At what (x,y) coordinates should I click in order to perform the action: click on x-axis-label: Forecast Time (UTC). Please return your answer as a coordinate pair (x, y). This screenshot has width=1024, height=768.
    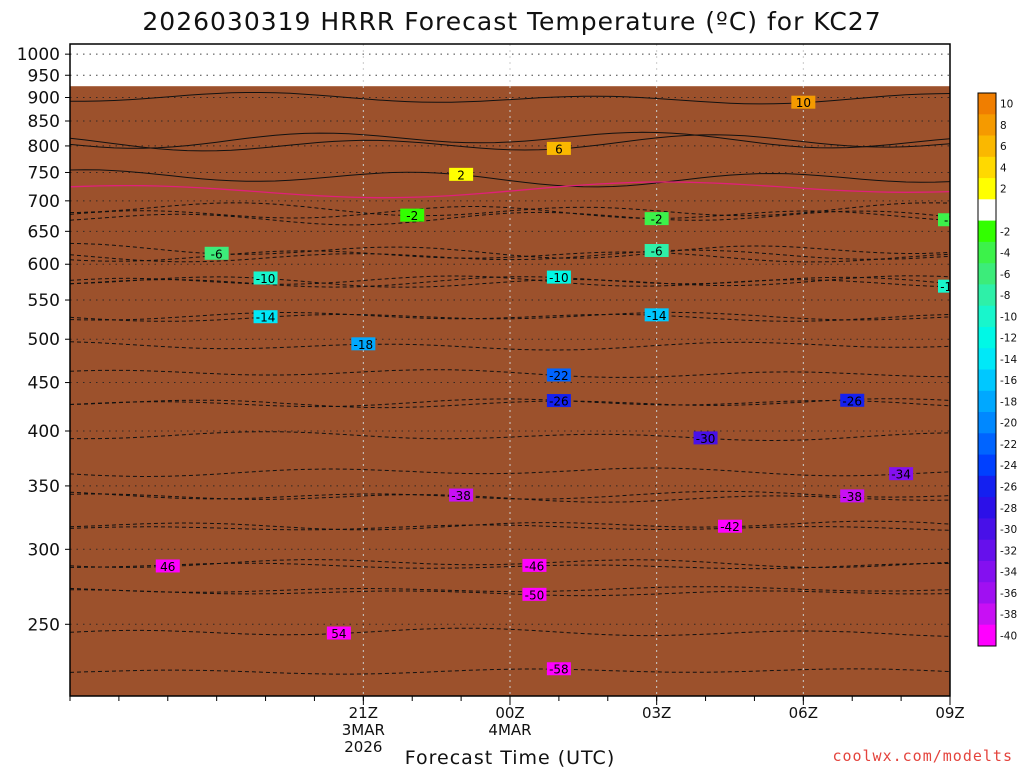
    Looking at the image, I should click on (510, 757).